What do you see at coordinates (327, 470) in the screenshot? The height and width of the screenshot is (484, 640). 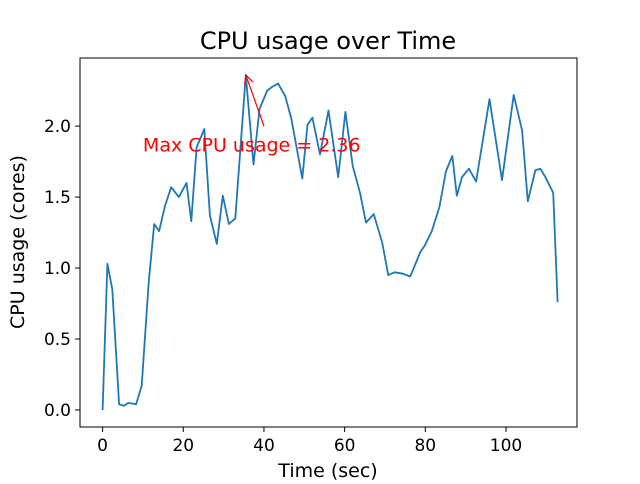 I see `x-axis-label: Time (sec)` at bounding box center [327, 470].